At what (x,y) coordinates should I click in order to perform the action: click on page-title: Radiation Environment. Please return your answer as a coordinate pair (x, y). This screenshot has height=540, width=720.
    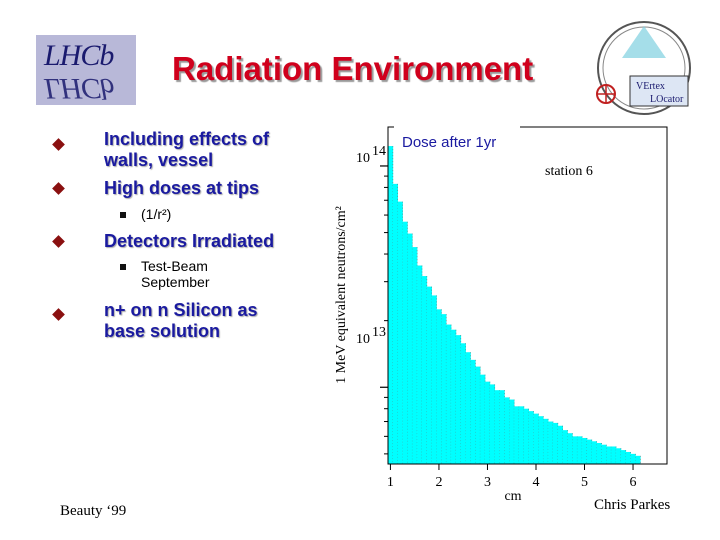
    Looking at the image, I should click on (353, 68).